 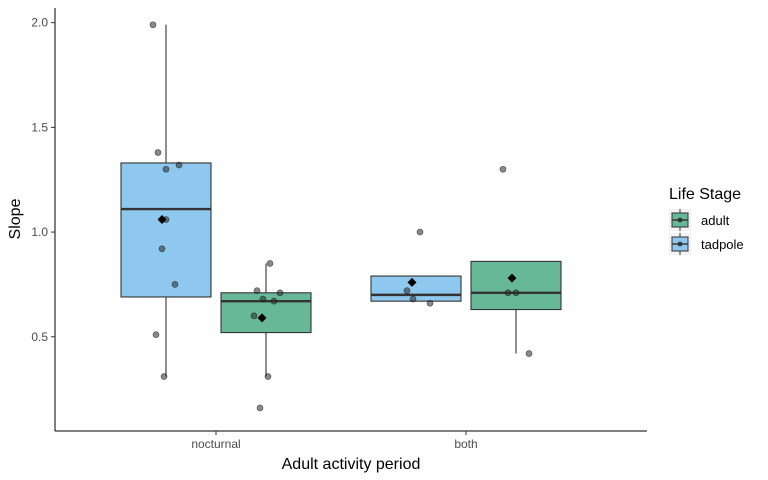 I want to click on box-adult-nocturnal, so click(x=266, y=320).